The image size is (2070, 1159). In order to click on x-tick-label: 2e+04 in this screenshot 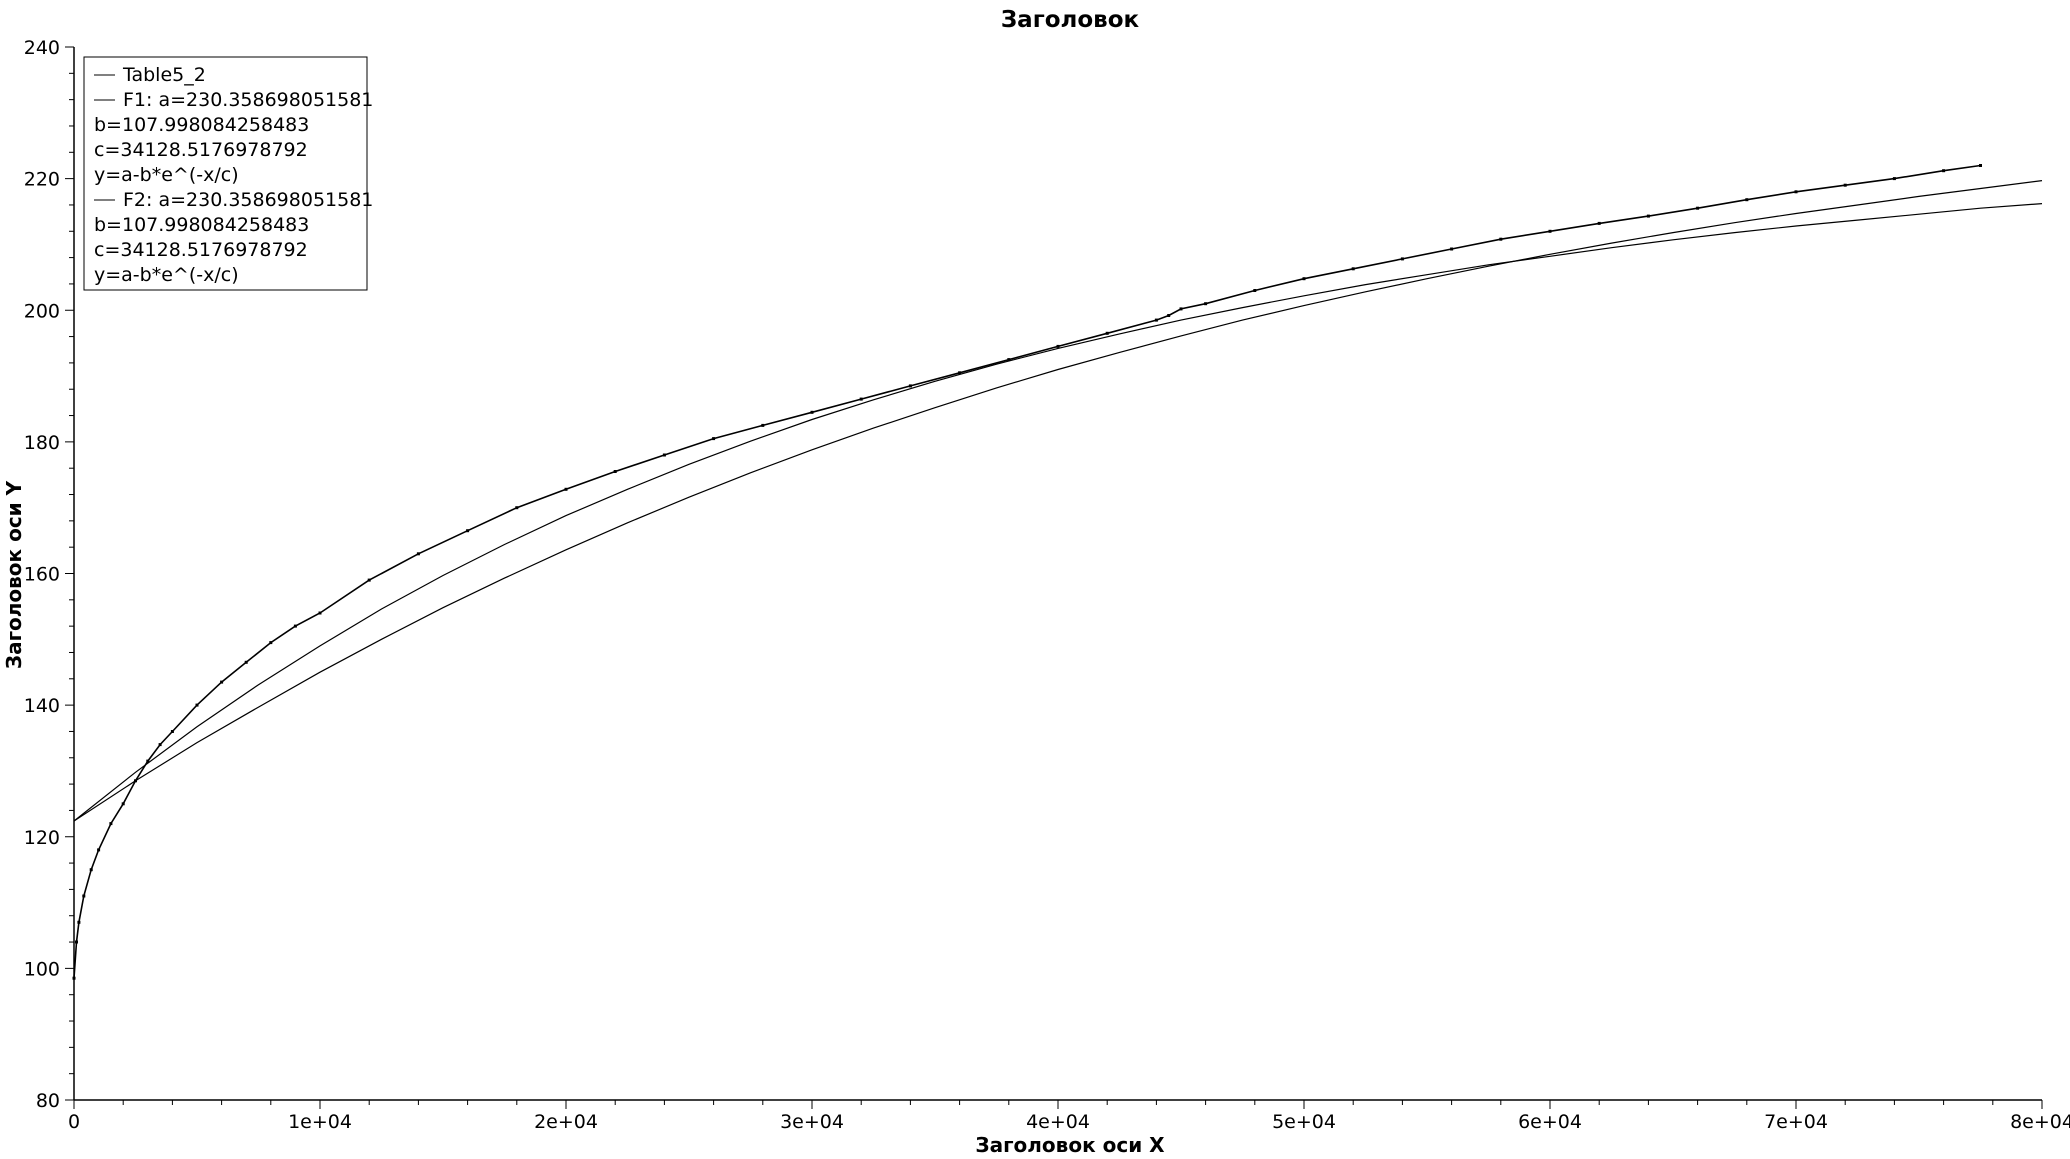, I will do `click(566, 1122)`.